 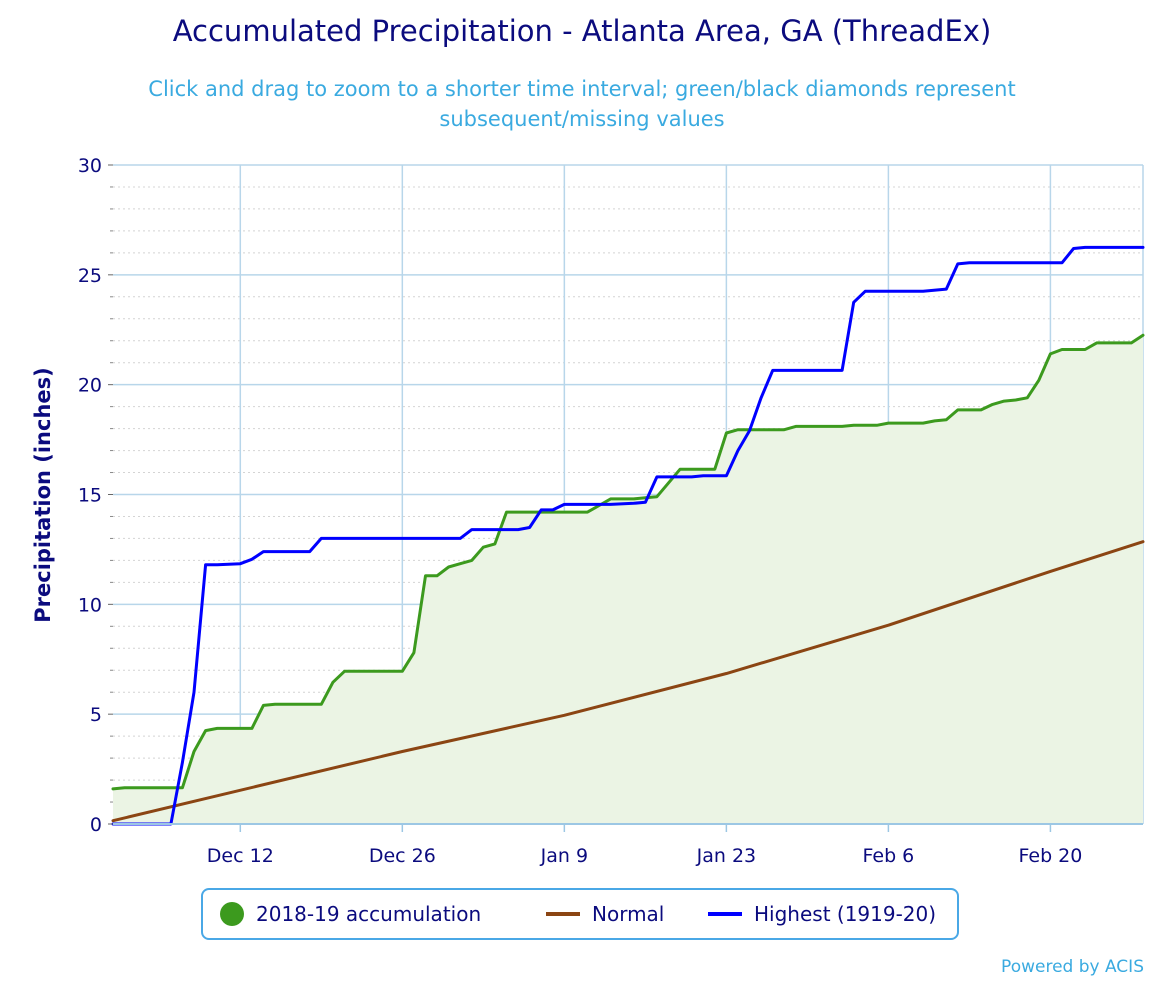 What do you see at coordinates (402, 856) in the screenshot?
I see `x-tick-label: Dec 26` at bounding box center [402, 856].